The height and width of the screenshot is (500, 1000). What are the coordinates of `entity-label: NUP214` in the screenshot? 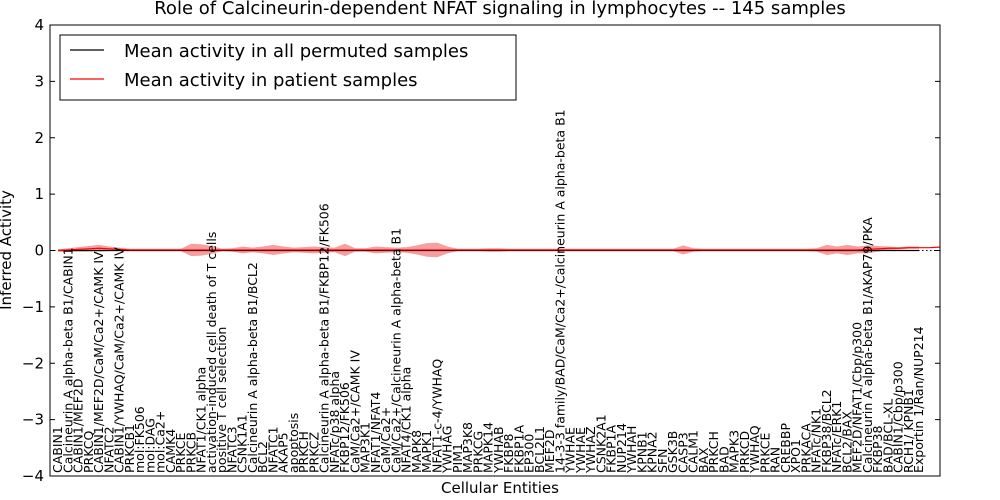 It's located at (621, 448).